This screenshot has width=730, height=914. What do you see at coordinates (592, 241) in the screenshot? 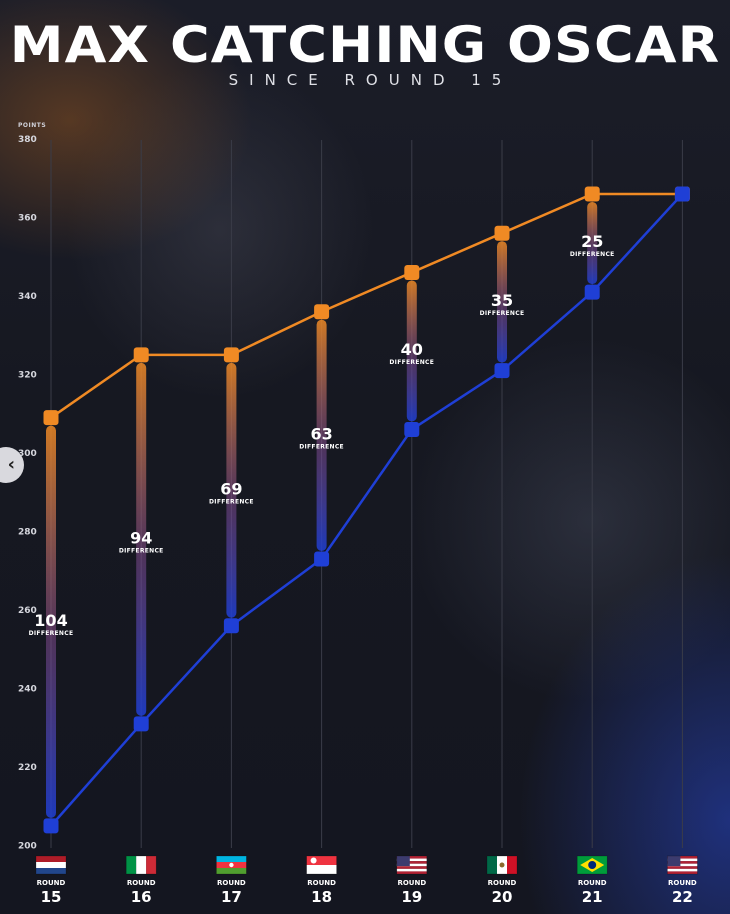
I see `difference-value-label: 25` at bounding box center [592, 241].